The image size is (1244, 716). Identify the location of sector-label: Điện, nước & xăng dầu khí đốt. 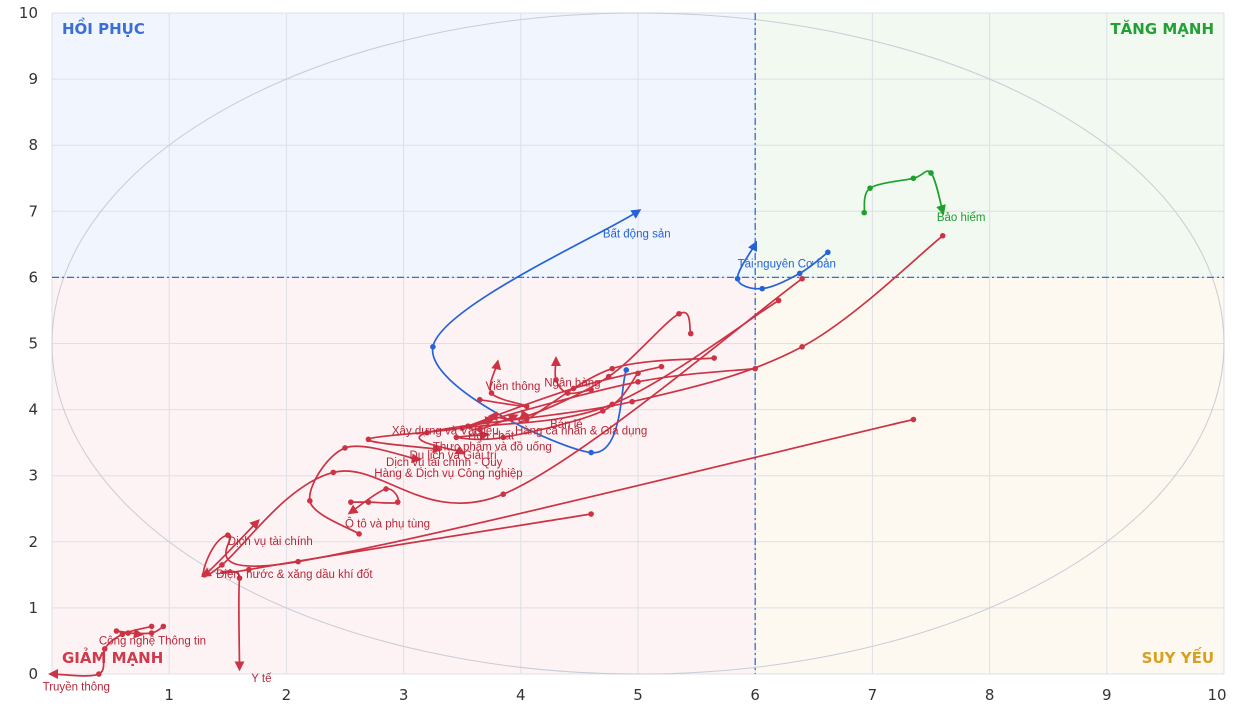
(294, 575).